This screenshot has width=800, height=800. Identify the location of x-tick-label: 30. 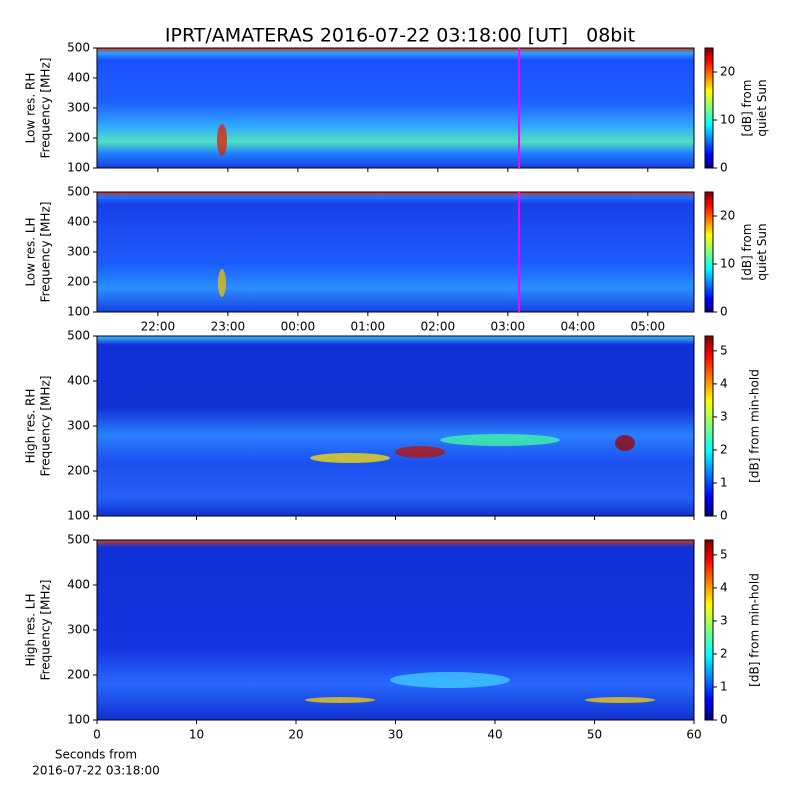
(395, 735).